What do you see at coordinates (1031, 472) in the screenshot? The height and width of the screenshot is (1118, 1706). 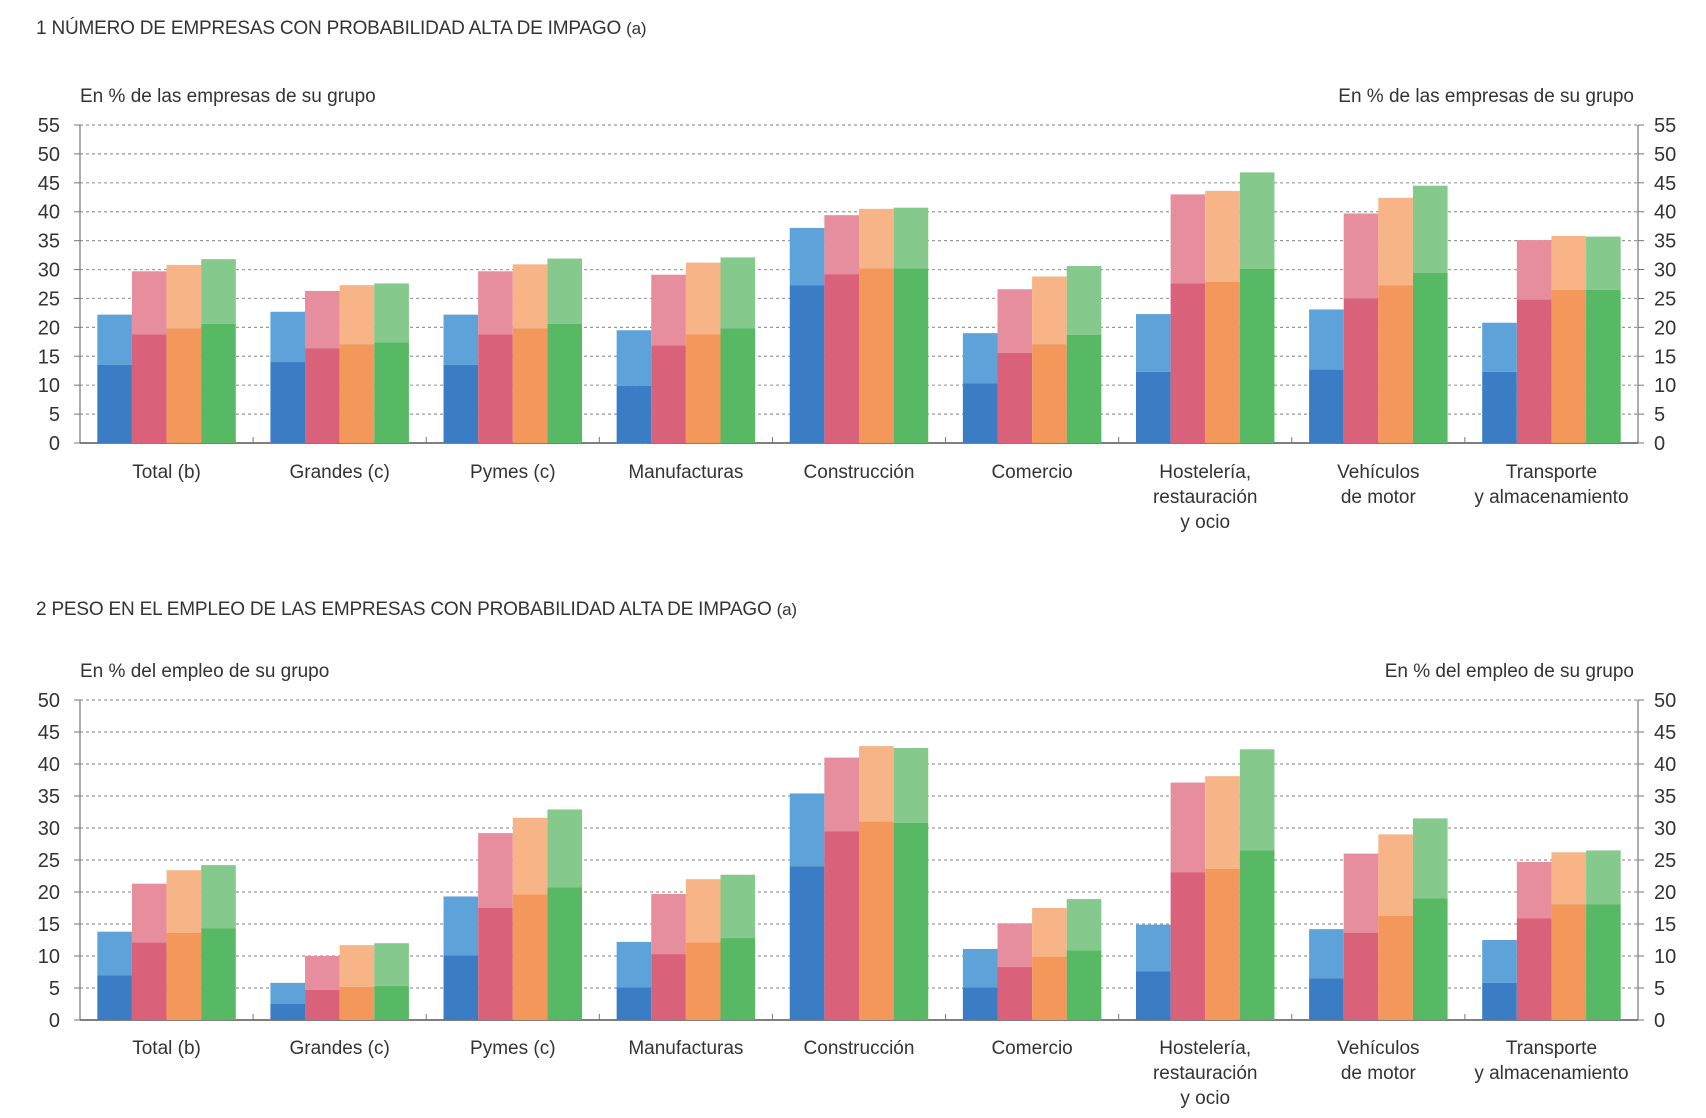 I see `x-tick-label: Comercio` at bounding box center [1031, 472].